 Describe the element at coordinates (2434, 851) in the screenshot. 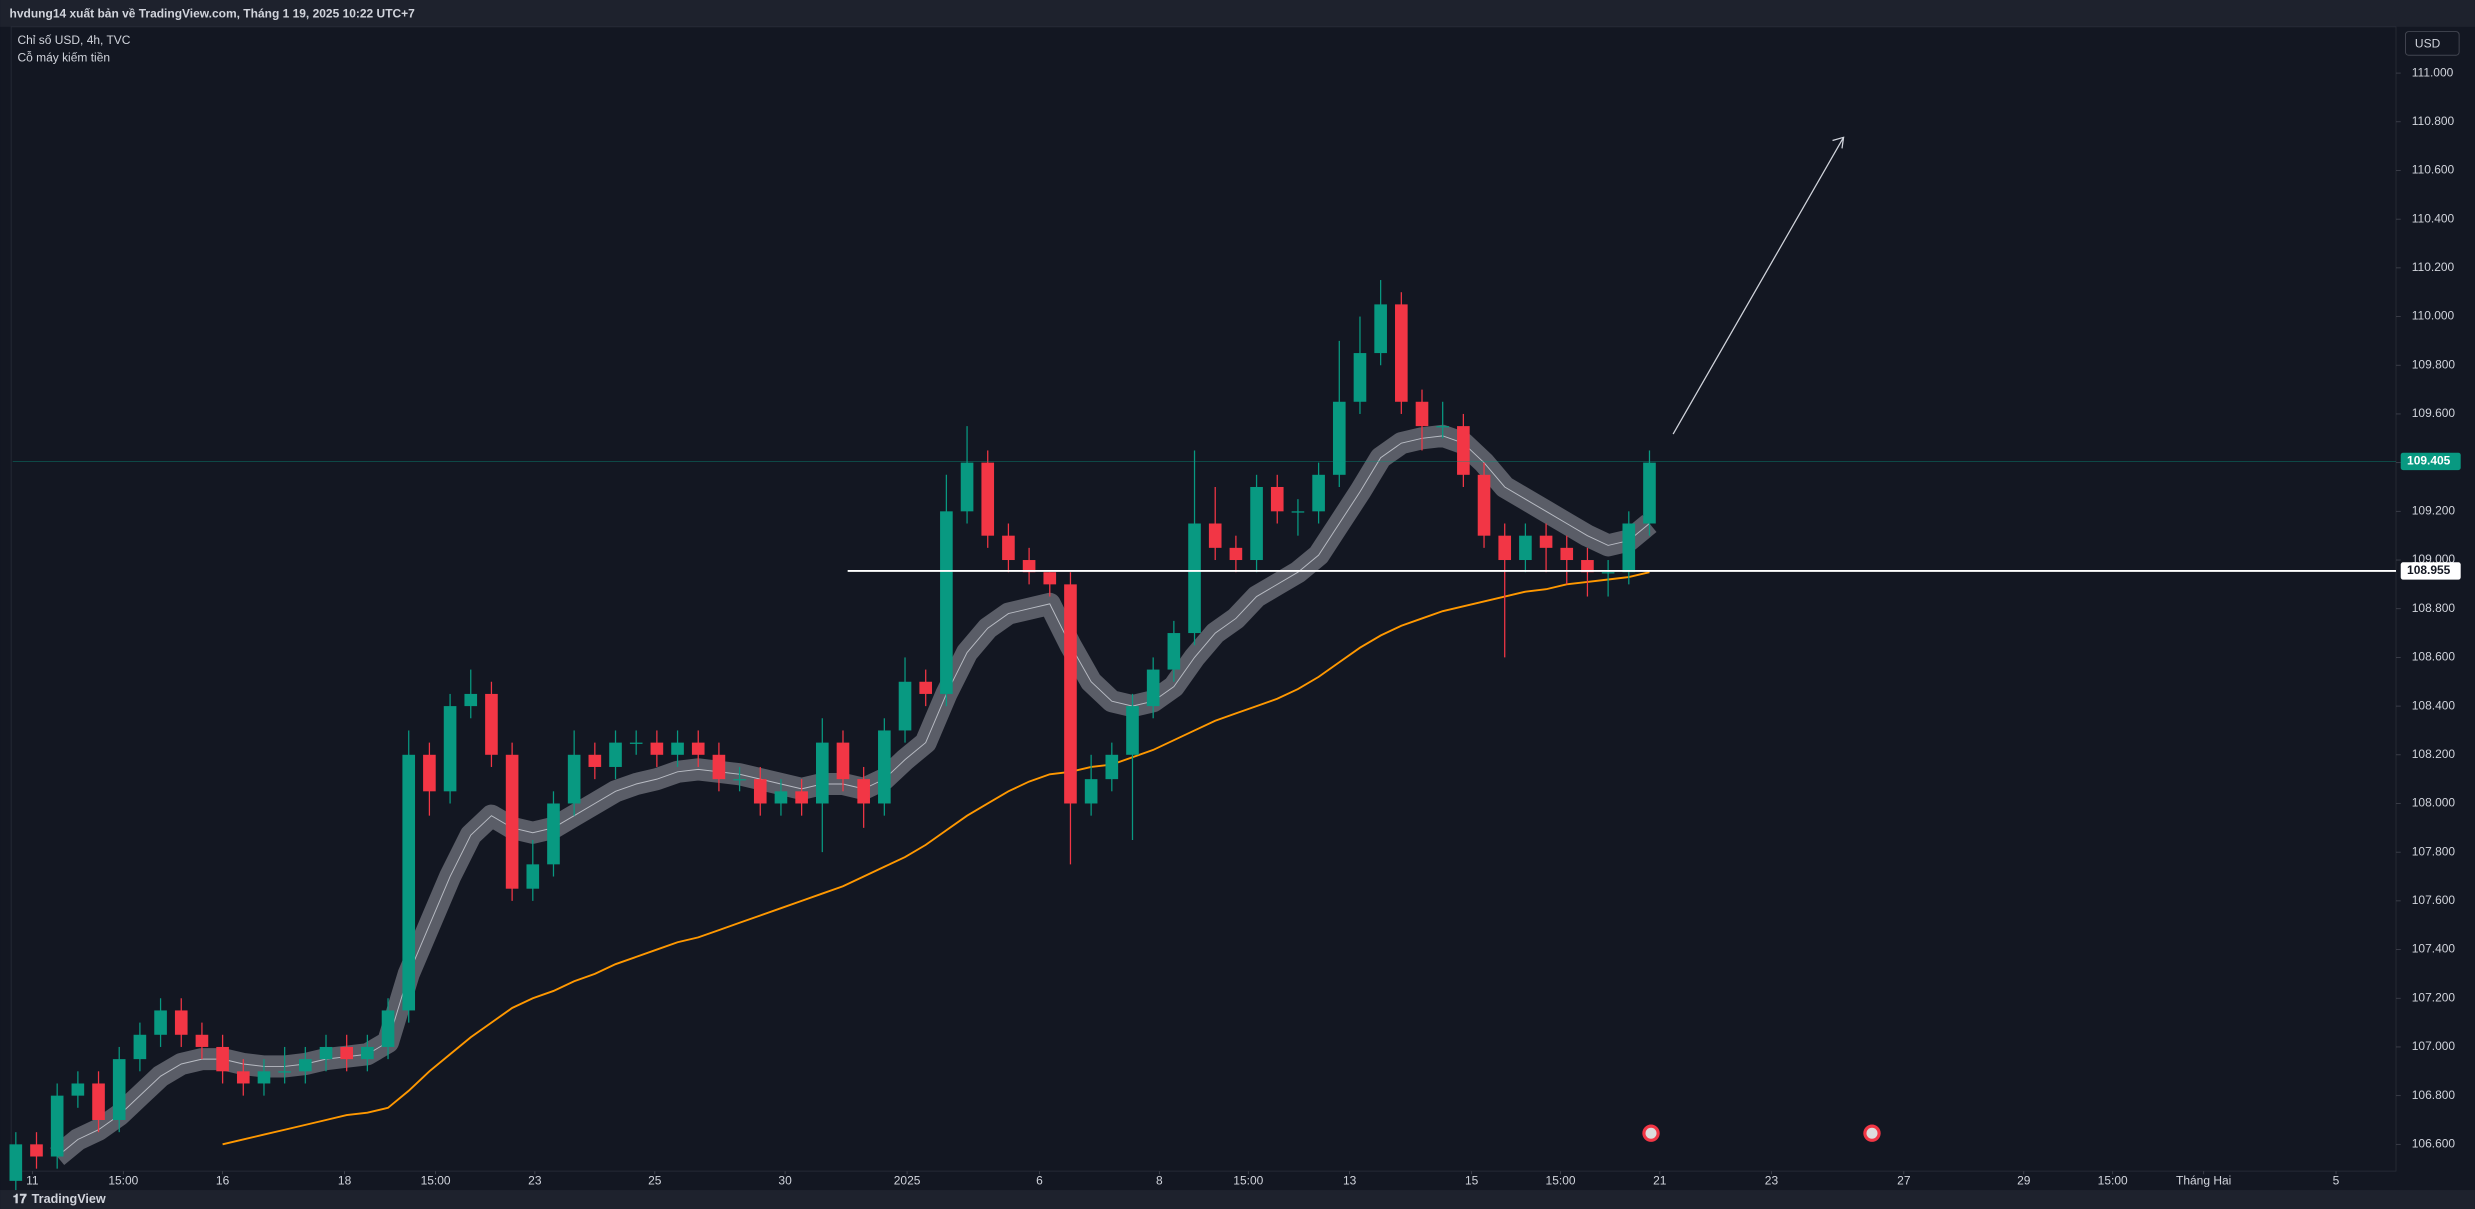

I see `y-tick-label: 107.800` at that location.